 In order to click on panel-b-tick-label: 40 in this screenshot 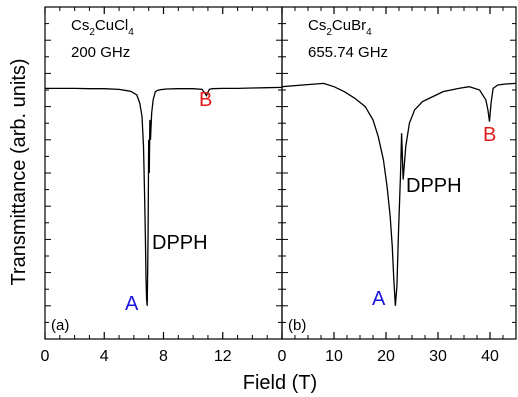, I will do `click(490, 356)`.